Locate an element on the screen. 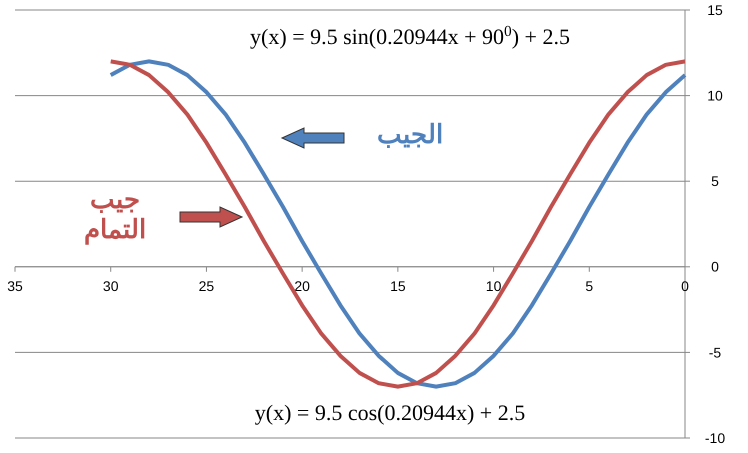 Image resolution: width=748 pixels, height=453 pixels. y-tick-label: -10 is located at coordinates (715, 438).